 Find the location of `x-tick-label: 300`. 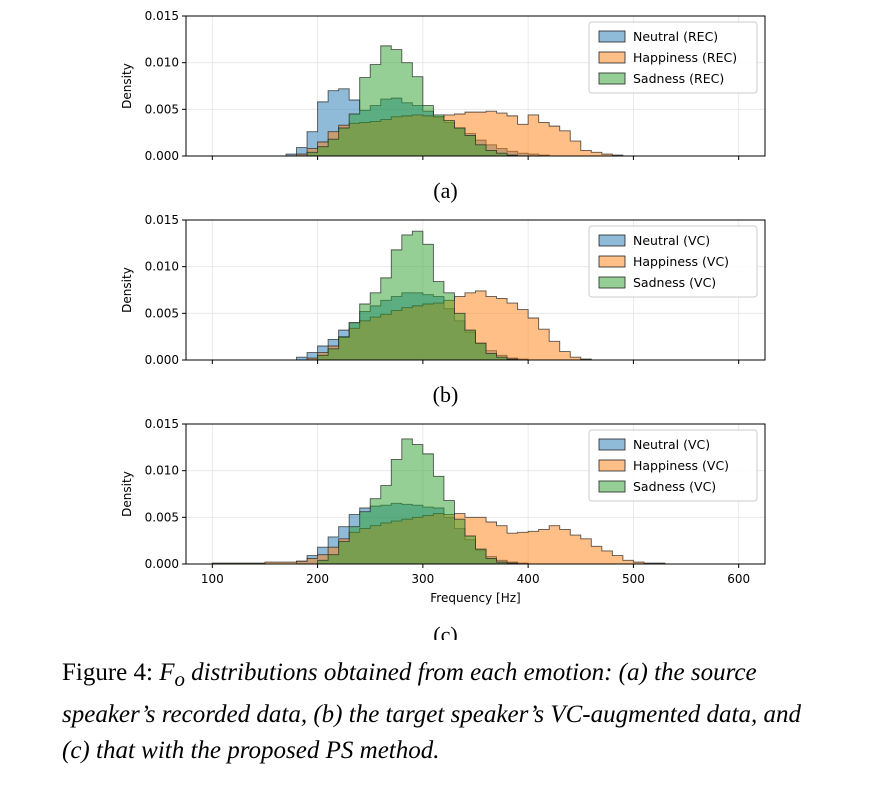

x-tick-label: 300 is located at coordinates (422, 579).